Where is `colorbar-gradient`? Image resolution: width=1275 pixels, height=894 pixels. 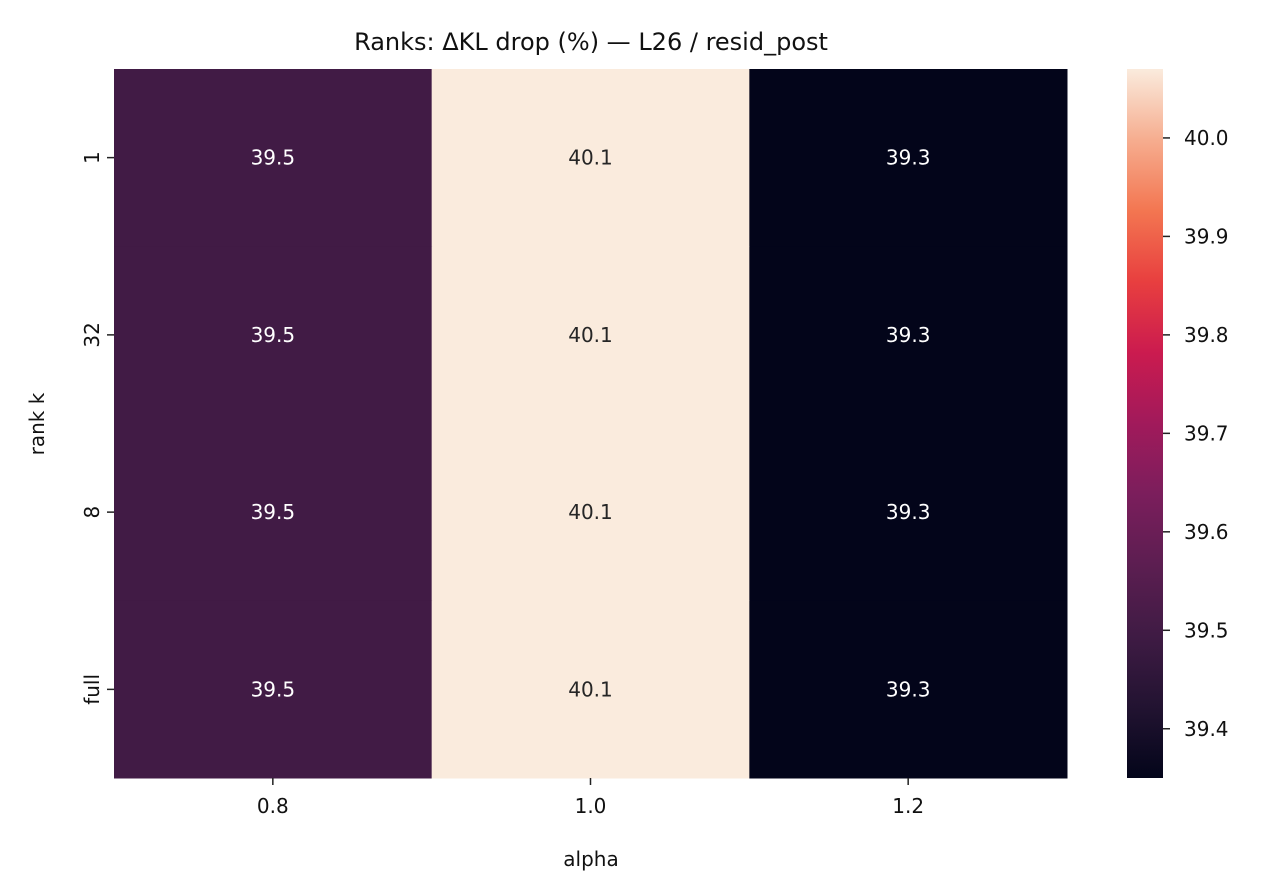 colorbar-gradient is located at coordinates (1145, 423).